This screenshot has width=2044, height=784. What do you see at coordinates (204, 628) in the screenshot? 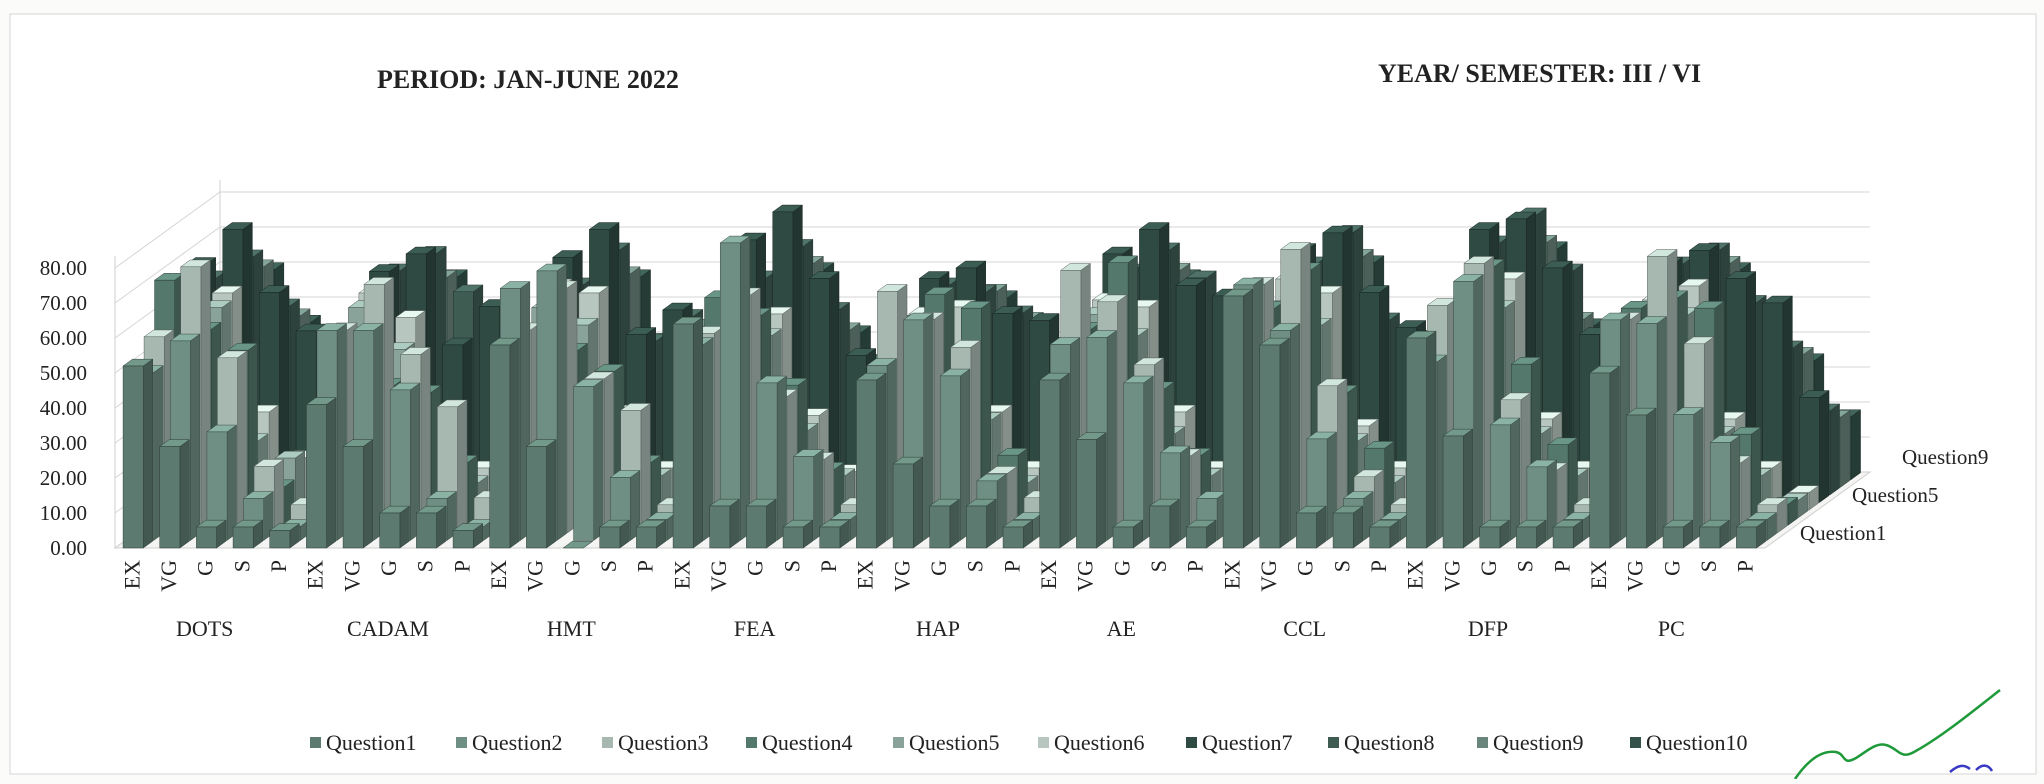
I see `group-label: DOTS` at bounding box center [204, 628].